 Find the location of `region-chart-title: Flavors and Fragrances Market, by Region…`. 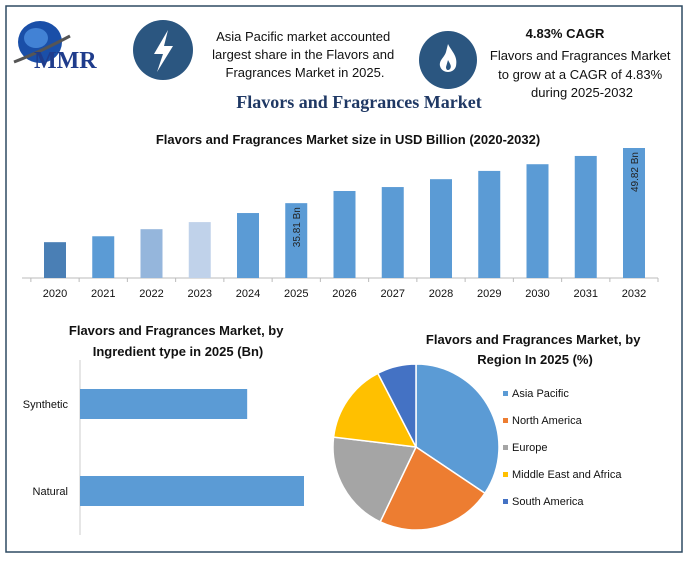

region-chart-title: Flavors and Fragrances Market, by Region… is located at coordinates (535, 349).